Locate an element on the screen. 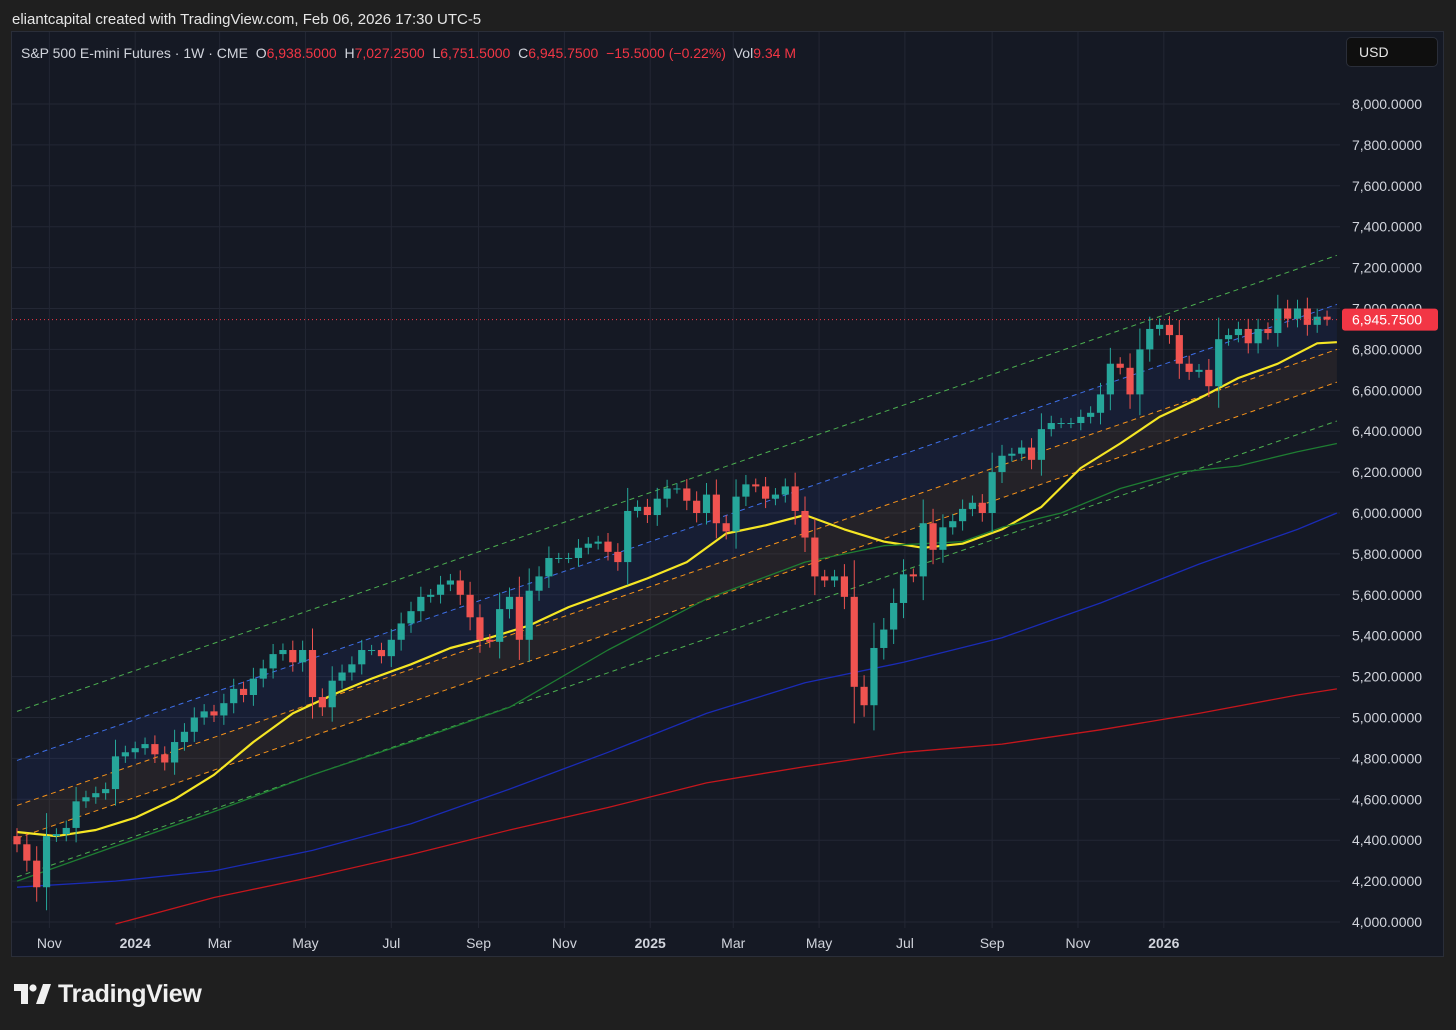 This screenshot has height=1030, width=1456. legend-volume-label: Vol is located at coordinates (743, 53).